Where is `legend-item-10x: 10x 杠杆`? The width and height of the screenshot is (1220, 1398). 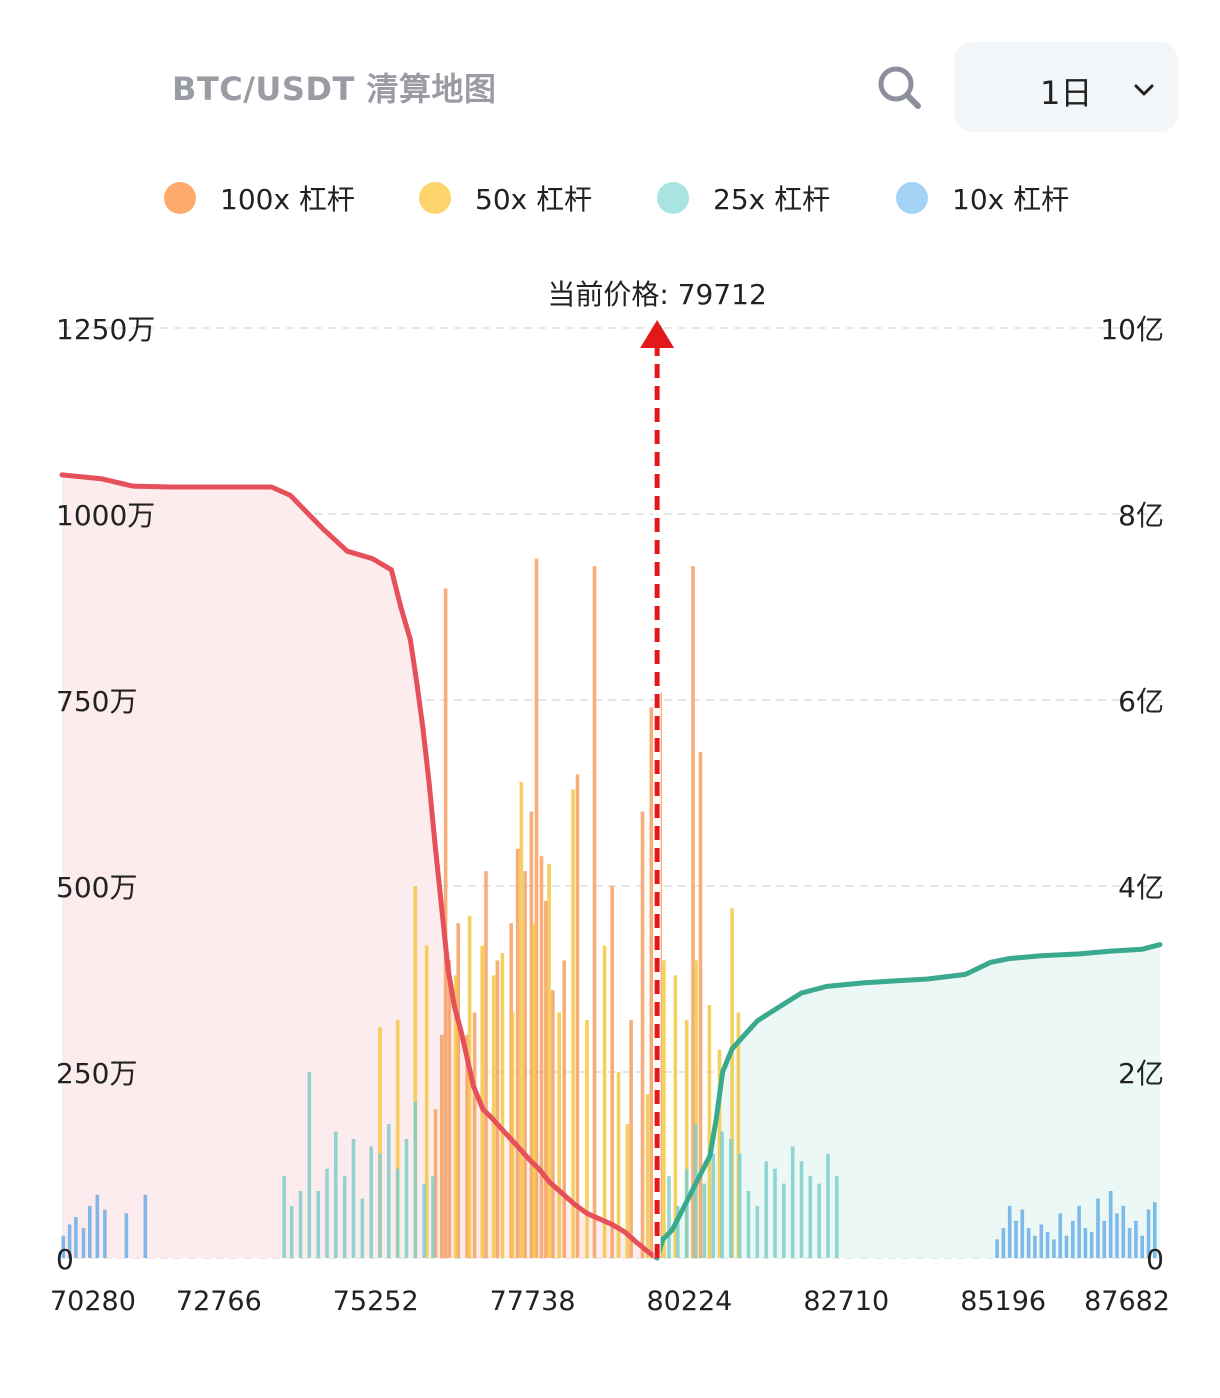
legend-item-10x: 10x 杠杆 is located at coordinates (982, 198).